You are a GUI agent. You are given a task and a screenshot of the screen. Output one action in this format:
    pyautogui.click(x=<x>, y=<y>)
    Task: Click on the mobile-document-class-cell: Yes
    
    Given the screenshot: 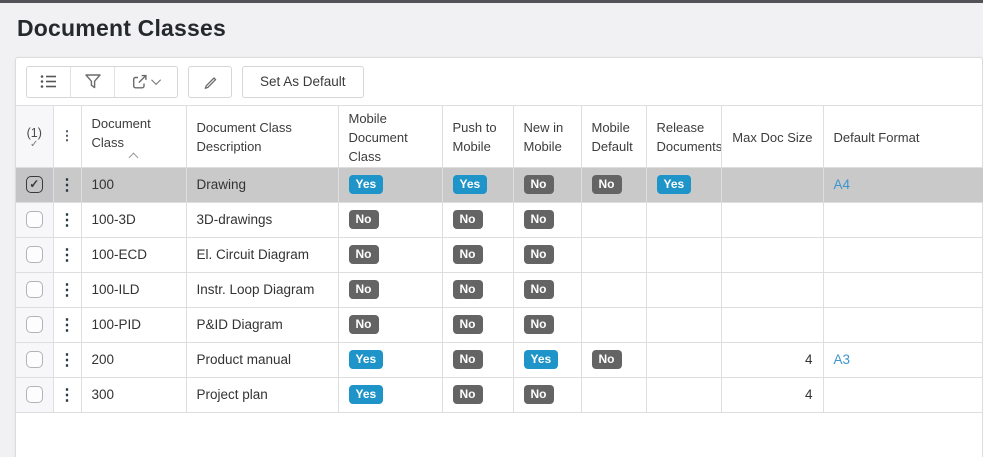 What is the action you would take?
    pyautogui.click(x=390, y=395)
    